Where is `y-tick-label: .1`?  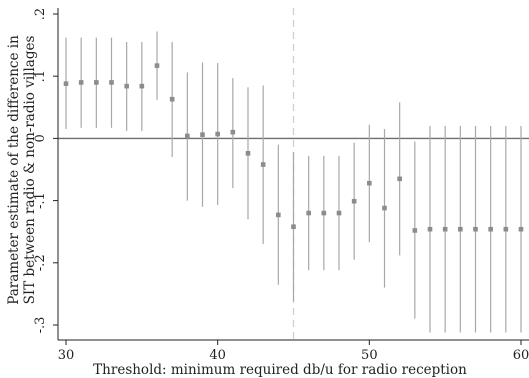 y-tick-label: .1 is located at coordinates (40, 76).